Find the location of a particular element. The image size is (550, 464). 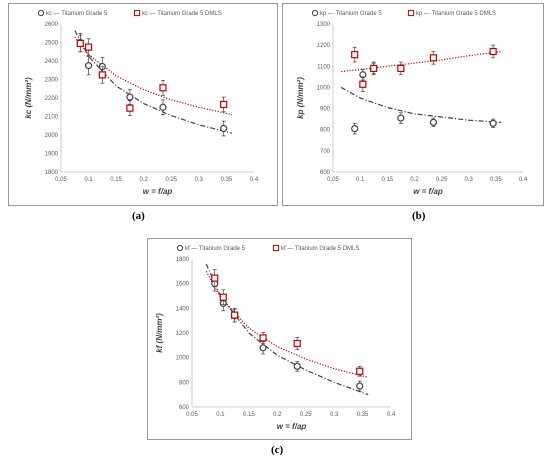

y-axis-title: kc (N/mm²) is located at coordinates (28, 98).